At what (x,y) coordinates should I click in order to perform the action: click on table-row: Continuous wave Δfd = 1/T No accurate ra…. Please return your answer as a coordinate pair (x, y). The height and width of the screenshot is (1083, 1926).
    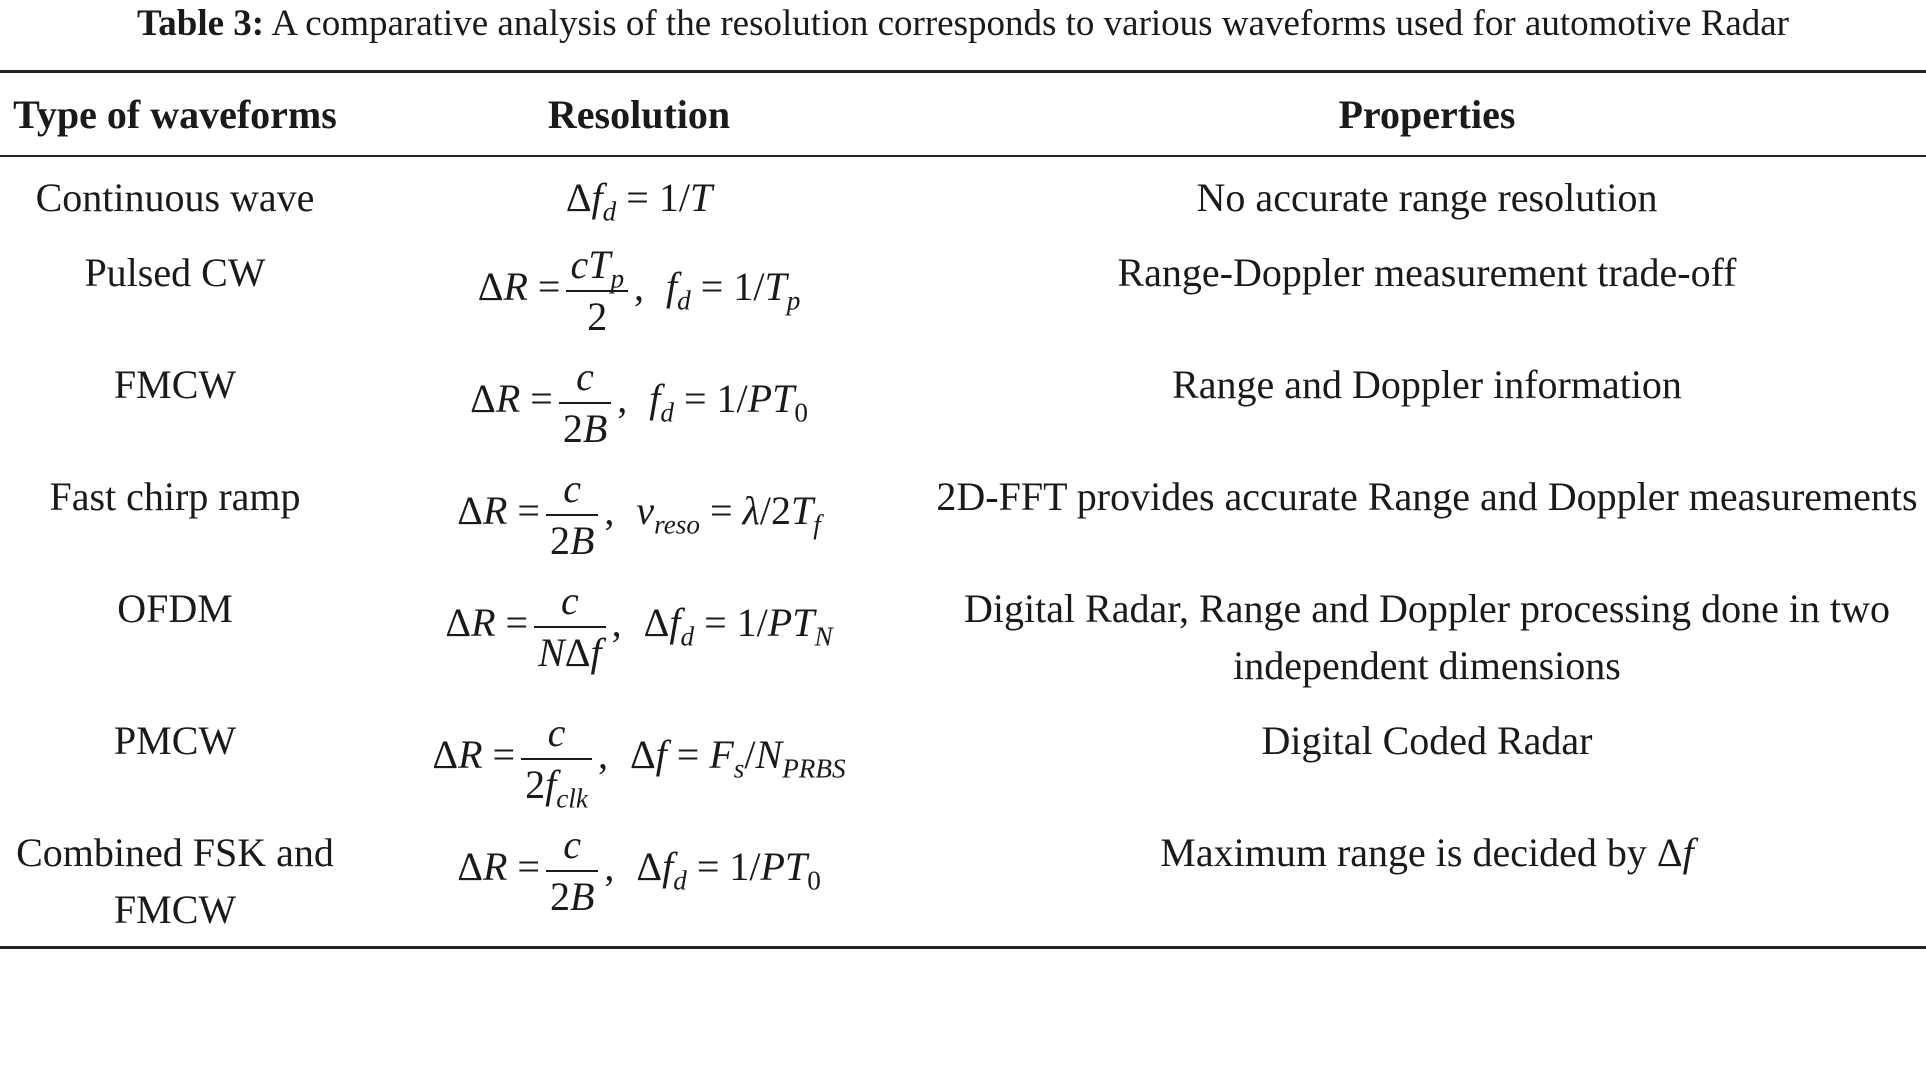
    Looking at the image, I should click on (963, 194).